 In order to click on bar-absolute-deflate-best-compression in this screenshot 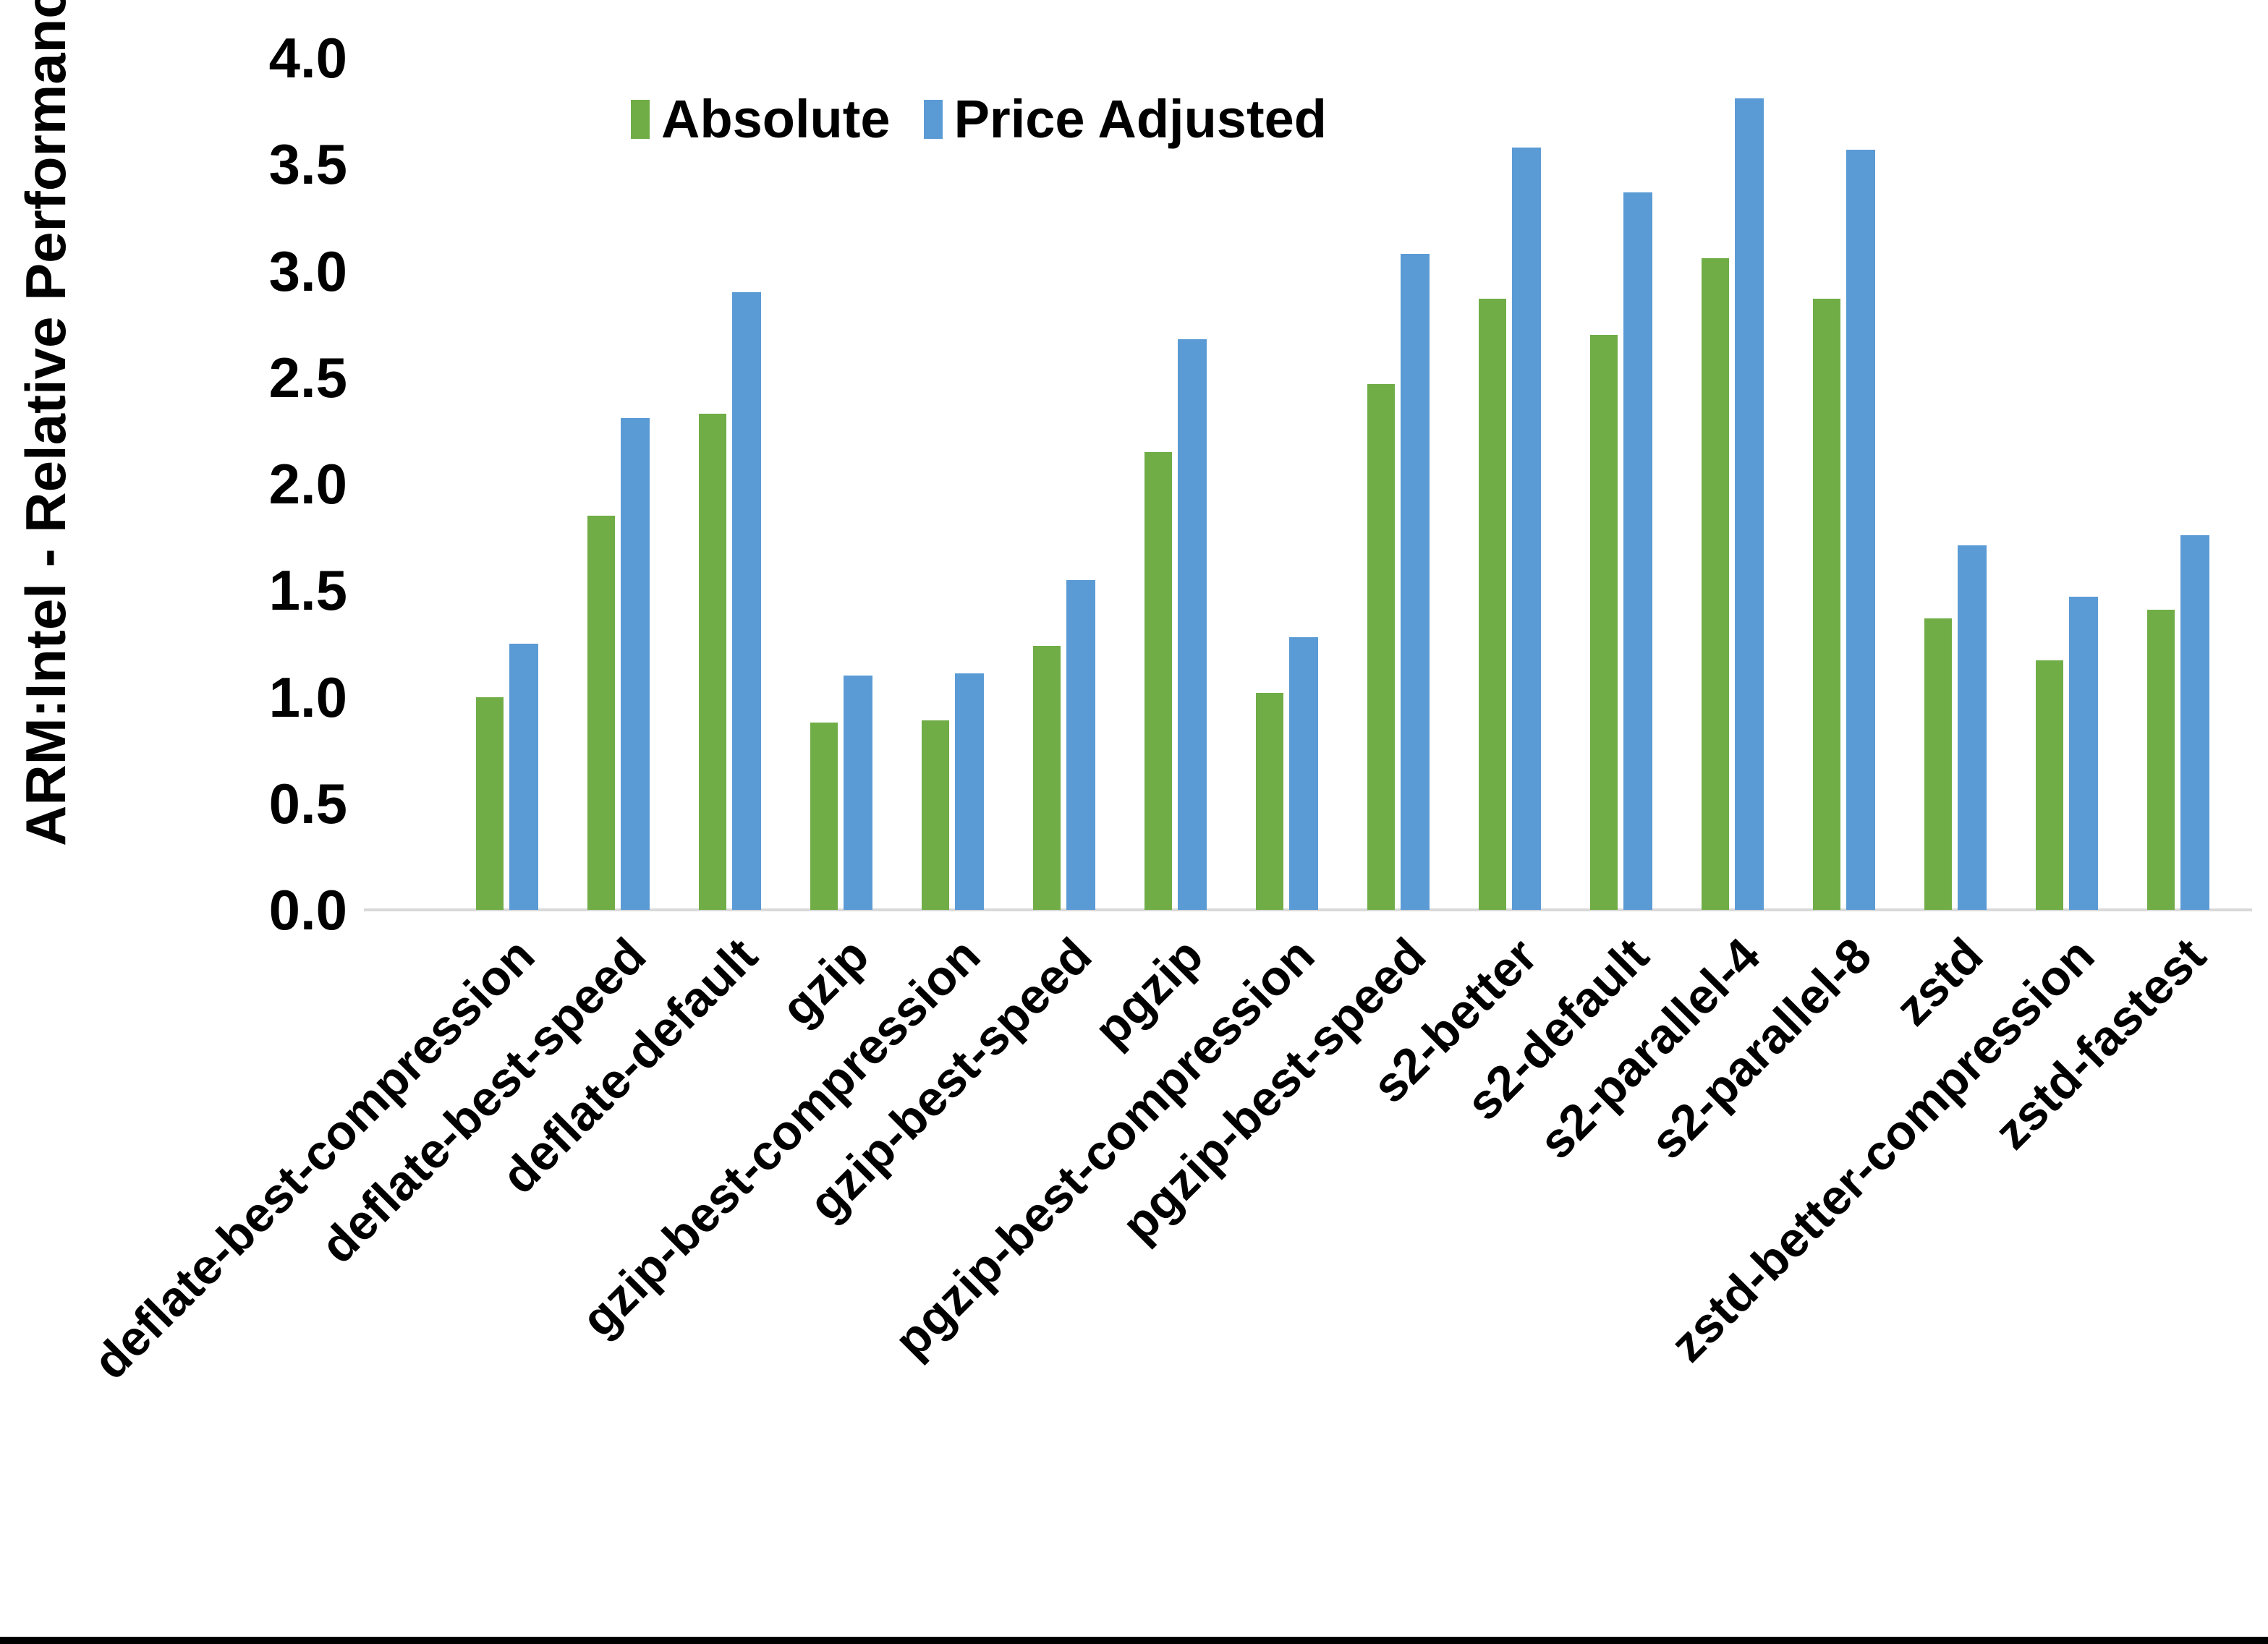, I will do `click(490, 803)`.